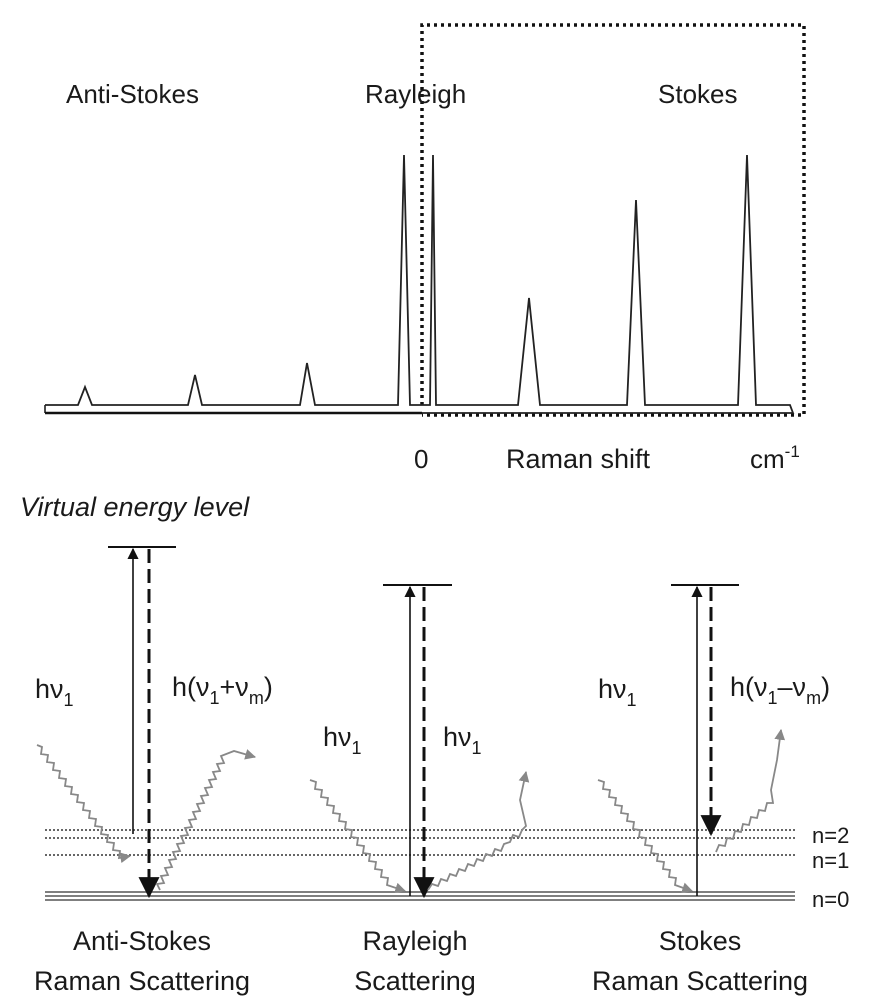 This screenshot has height=996, width=885. I want to click on stokes-caption-line1: Stokes, so click(700, 941).